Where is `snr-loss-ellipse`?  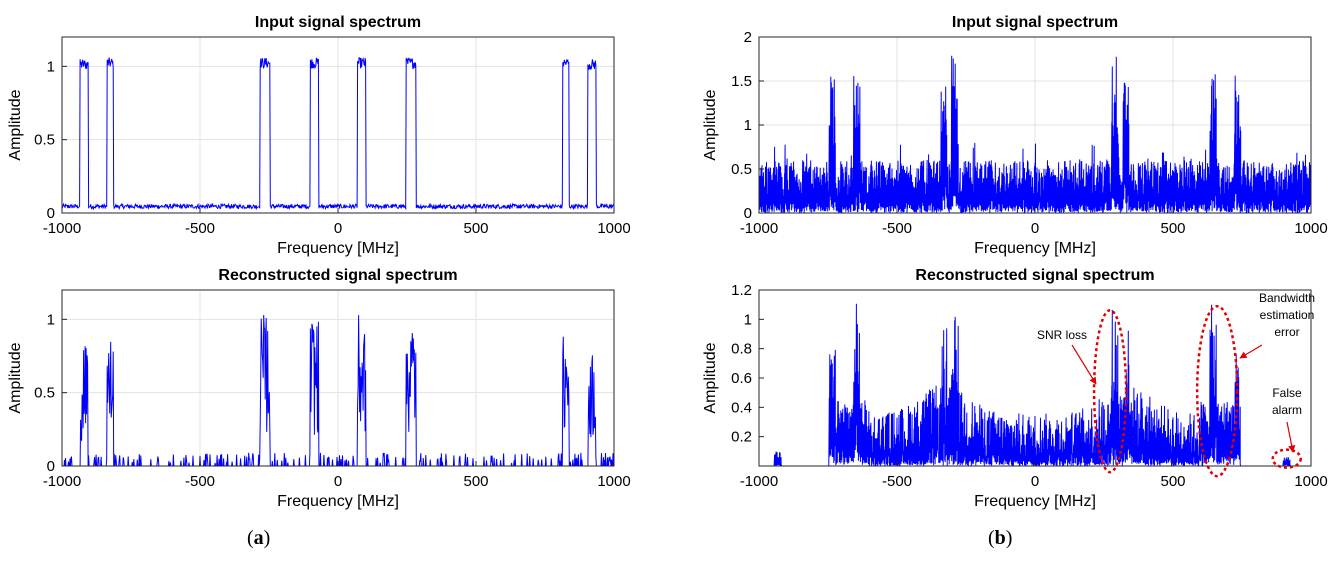
snr-loss-ellipse is located at coordinates (1110, 391).